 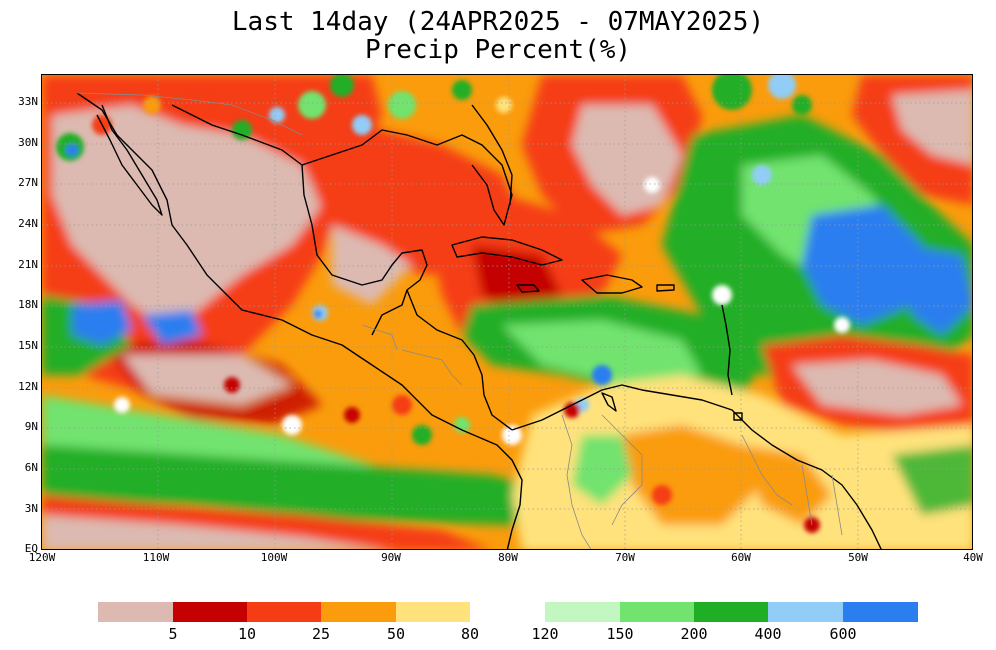 I want to click on color-legend: 5 10 25 50 80 120 150 200 400 600, so click(x=498, y=626).